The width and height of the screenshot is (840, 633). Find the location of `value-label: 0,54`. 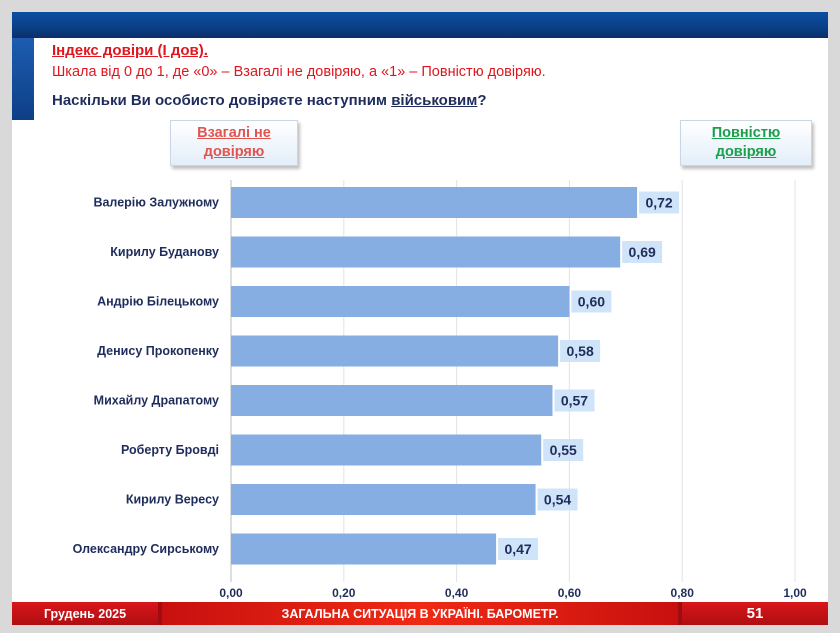

value-label: 0,54 is located at coordinates (557, 500).